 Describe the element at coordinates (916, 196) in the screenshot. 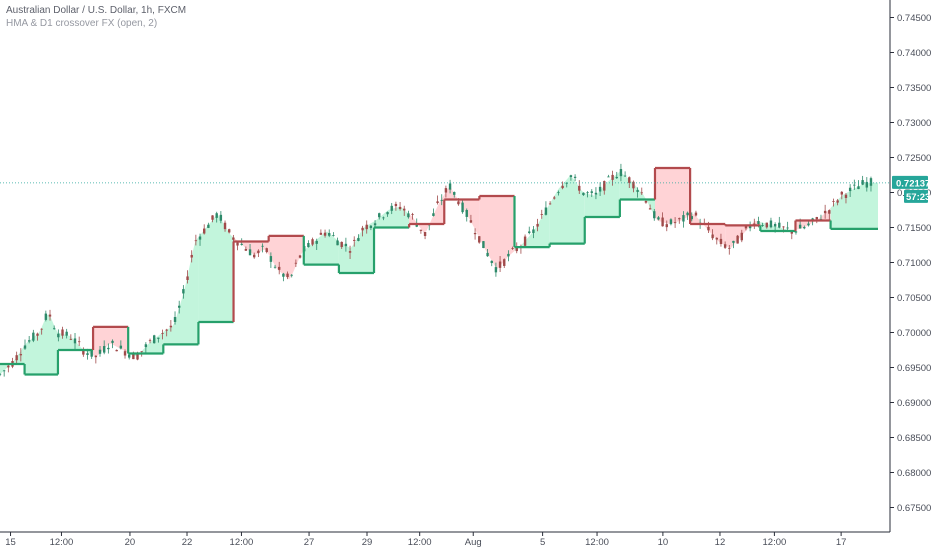

I see `countdown-badge` at that location.